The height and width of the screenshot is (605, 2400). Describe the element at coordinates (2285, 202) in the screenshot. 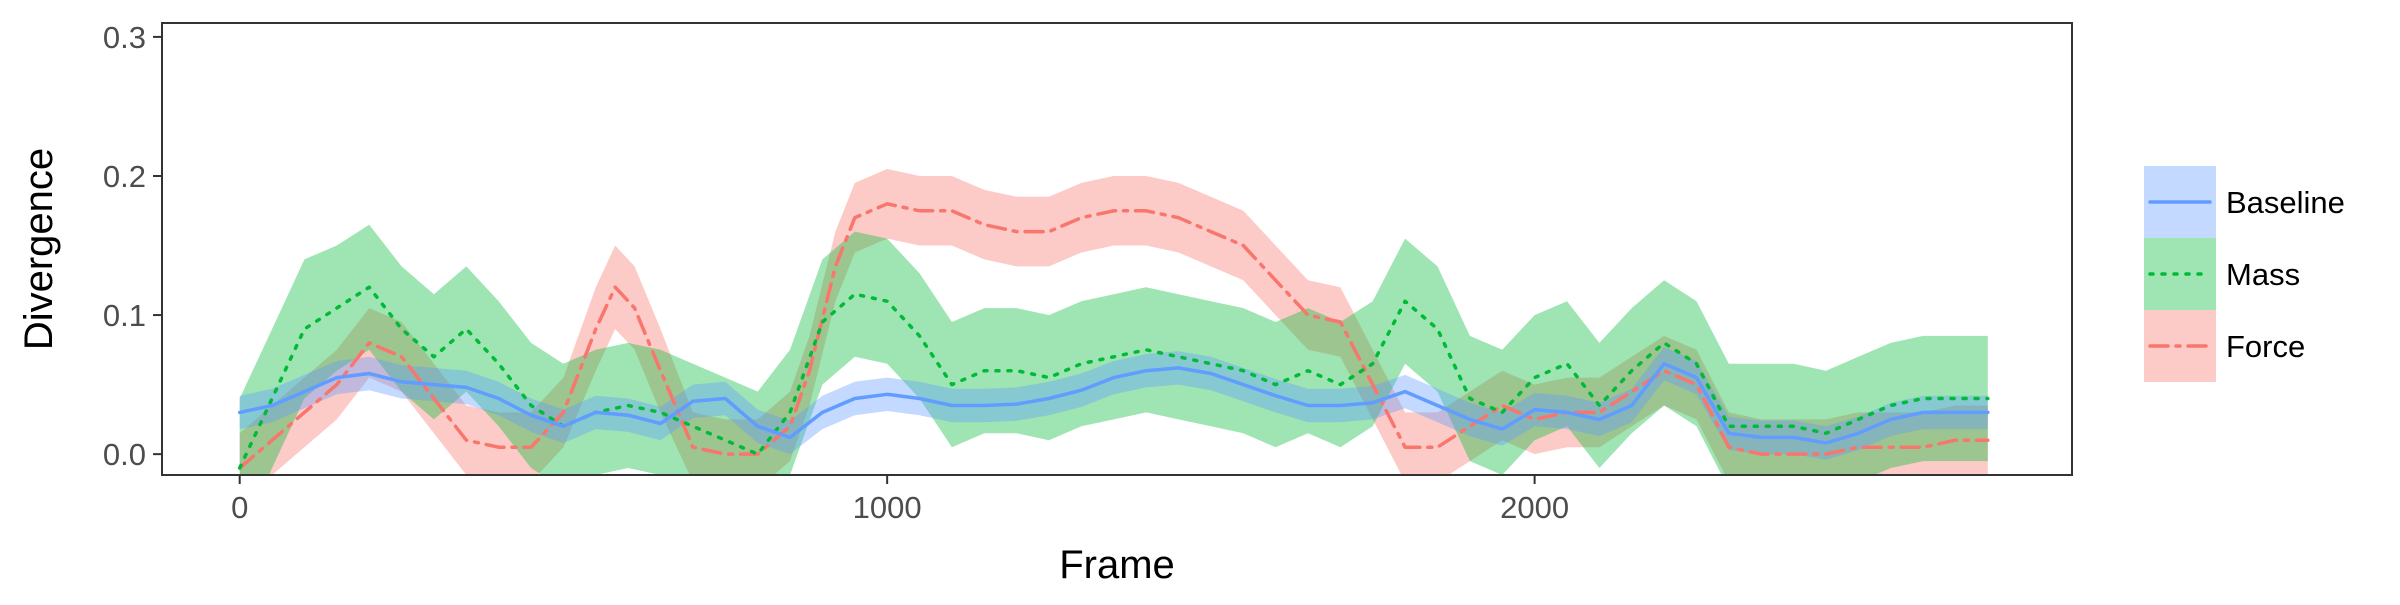

I see `legend-label: Baseline` at that location.